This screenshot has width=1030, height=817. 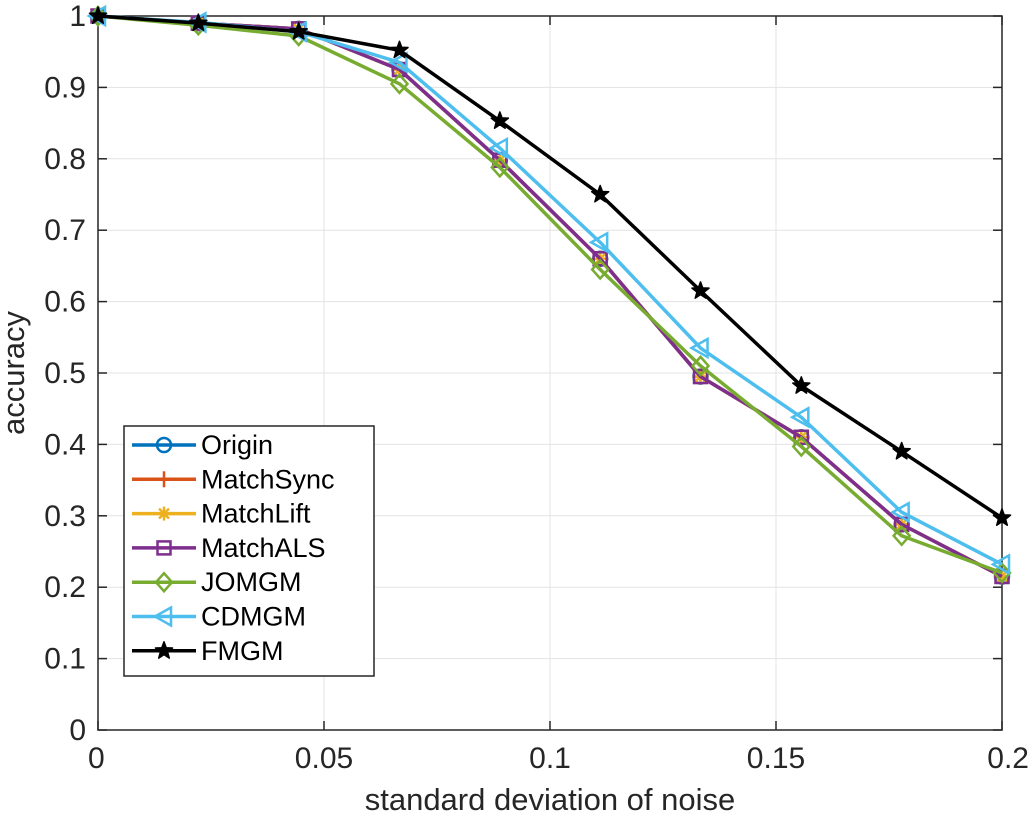 What do you see at coordinates (77, 16) in the screenshot?
I see `y-tick-label: 1` at bounding box center [77, 16].